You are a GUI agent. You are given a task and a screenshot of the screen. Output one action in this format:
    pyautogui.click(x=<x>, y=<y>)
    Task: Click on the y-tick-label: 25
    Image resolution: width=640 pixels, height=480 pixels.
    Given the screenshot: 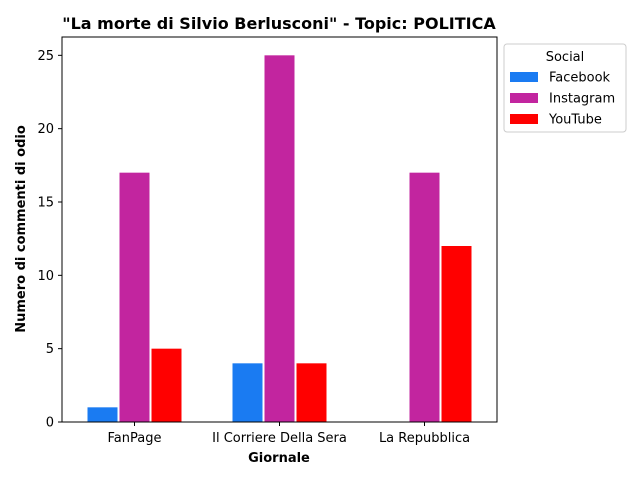 What is the action you would take?
    pyautogui.click(x=45, y=56)
    